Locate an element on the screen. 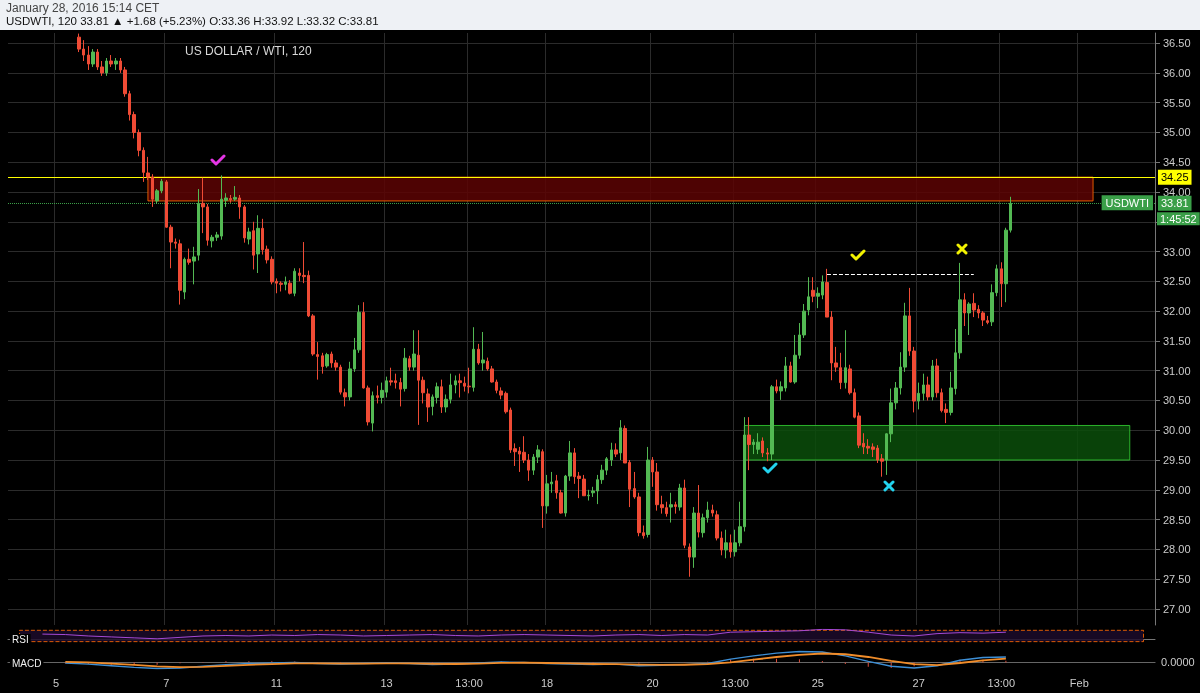 This screenshot has width=1200, height=693. x-tick-label: Feb is located at coordinates (1079, 682).